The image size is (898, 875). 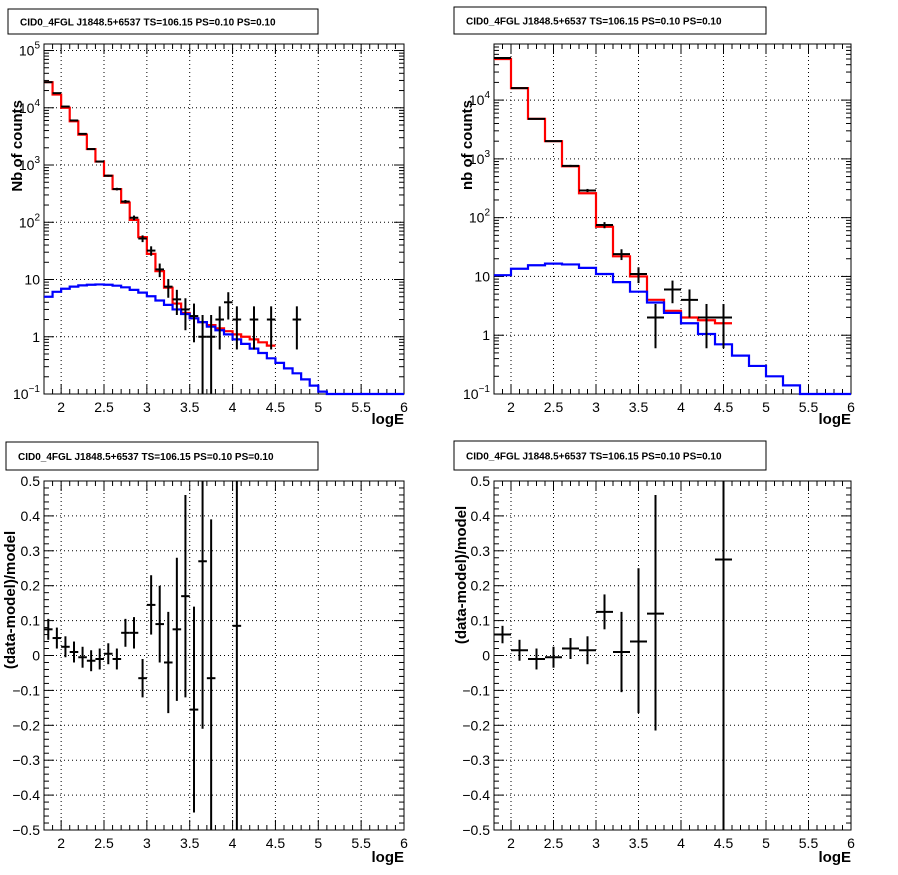 I want to click on y-tick-label: 0, so click(x=486, y=656).